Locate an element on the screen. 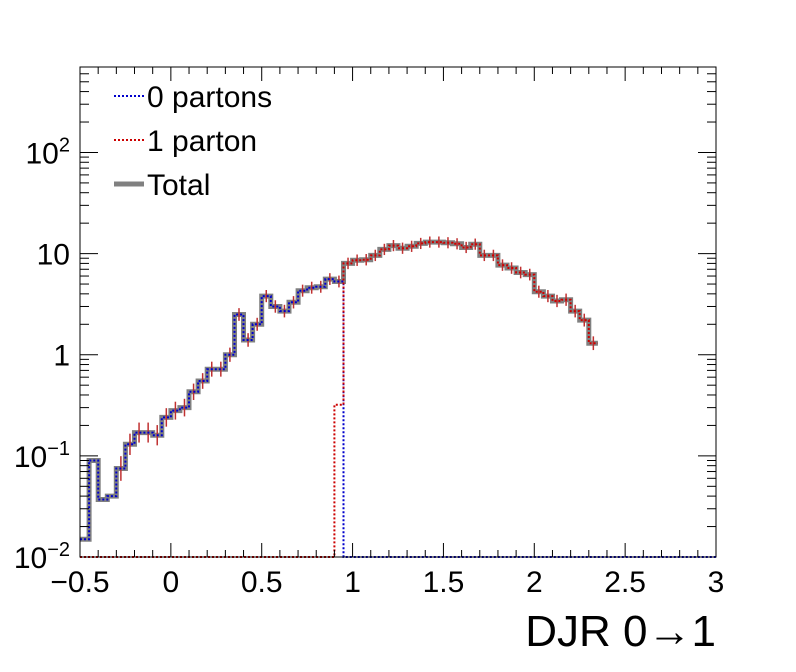 This screenshot has width=796, height=672. legend-label: Total is located at coordinates (178, 185).